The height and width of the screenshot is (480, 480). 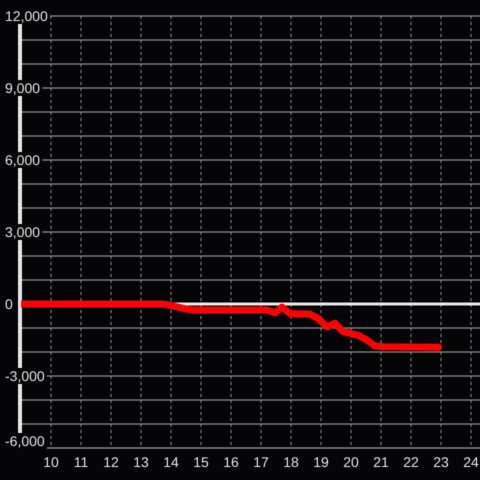 I want to click on x-tick-label: 20, so click(x=351, y=462).